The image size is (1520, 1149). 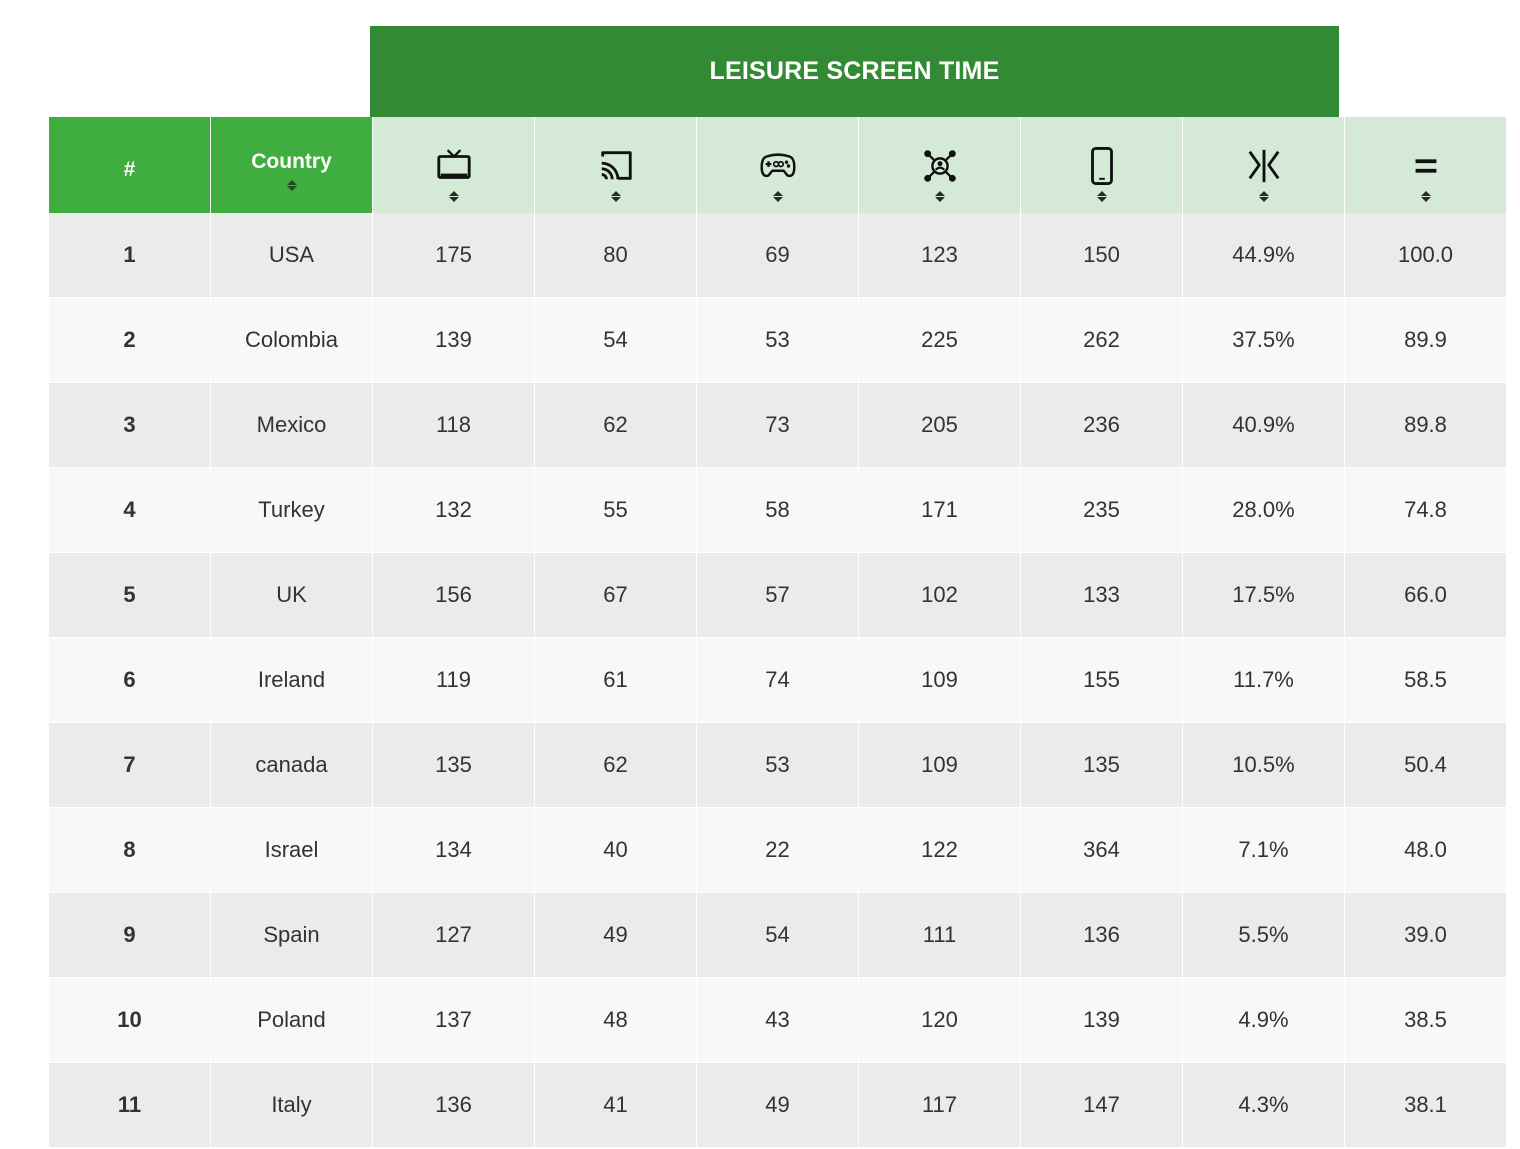 What do you see at coordinates (1101, 510) in the screenshot?
I see `smartphone-minutes-cell: 235` at bounding box center [1101, 510].